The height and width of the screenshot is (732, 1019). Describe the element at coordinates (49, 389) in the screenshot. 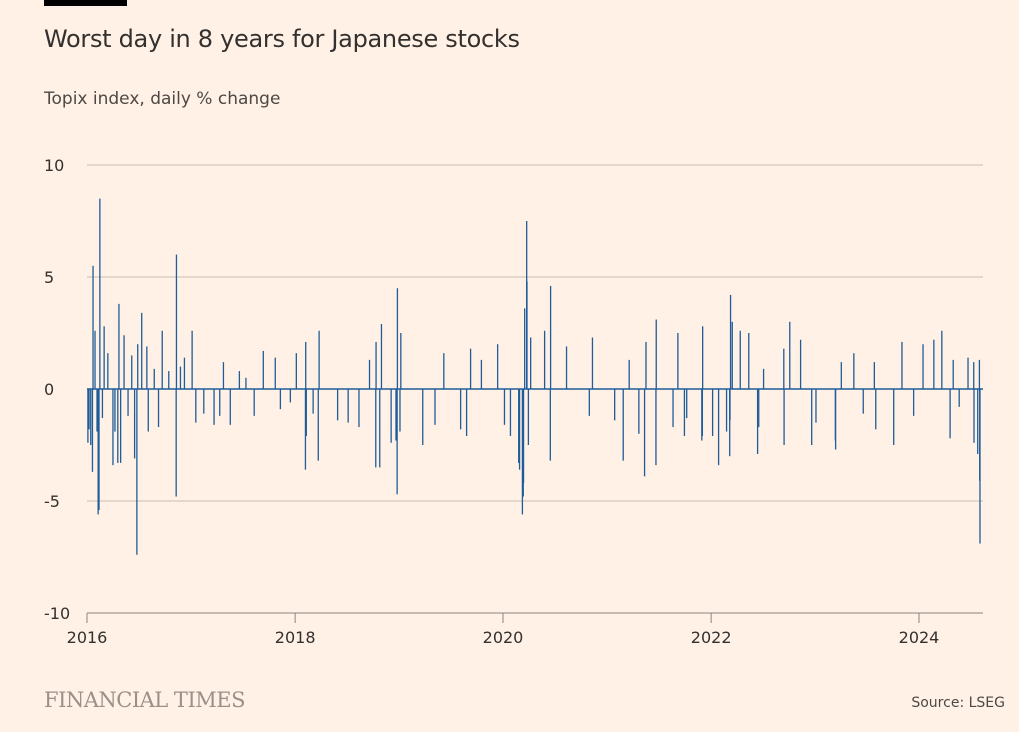

I see `y-tick-label: 0` at that location.